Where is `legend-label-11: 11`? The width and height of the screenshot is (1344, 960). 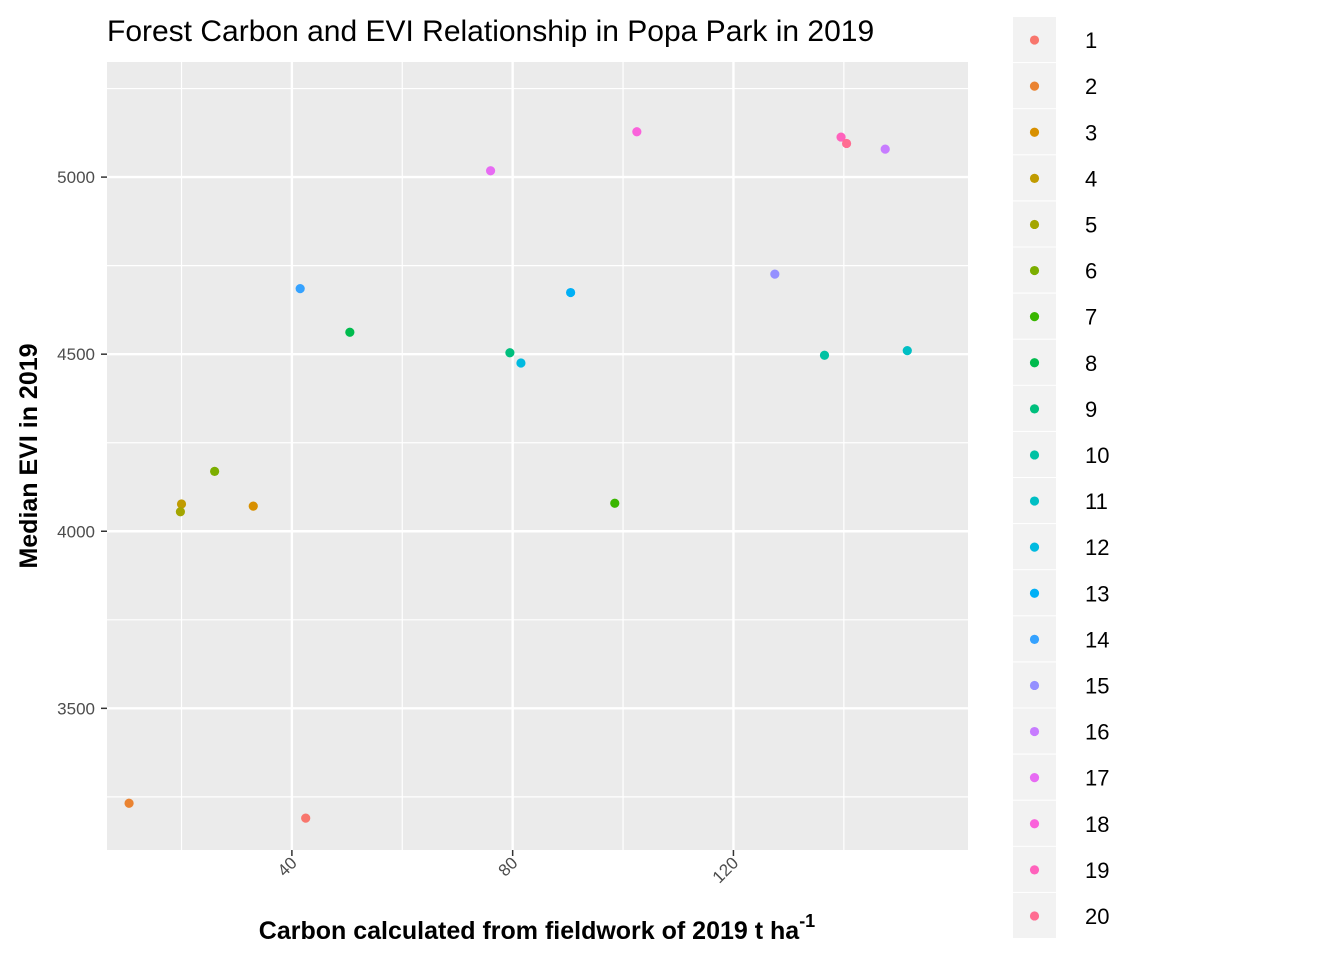
legend-label-11: 11 is located at coordinates (1096, 501).